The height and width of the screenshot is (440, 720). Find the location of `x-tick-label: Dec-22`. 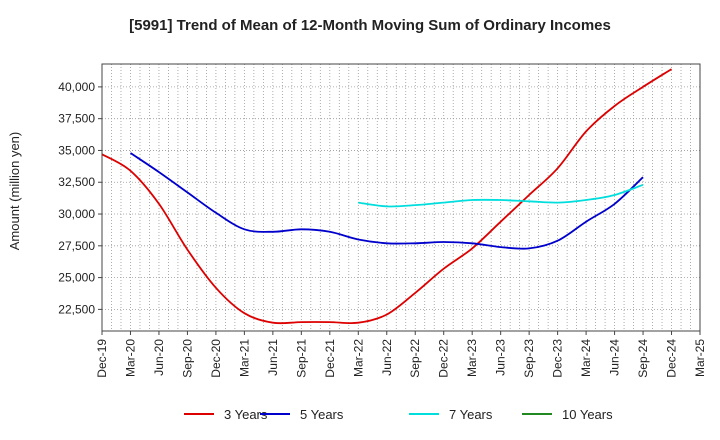

x-tick-label: Dec-22 is located at coordinates (444, 358).